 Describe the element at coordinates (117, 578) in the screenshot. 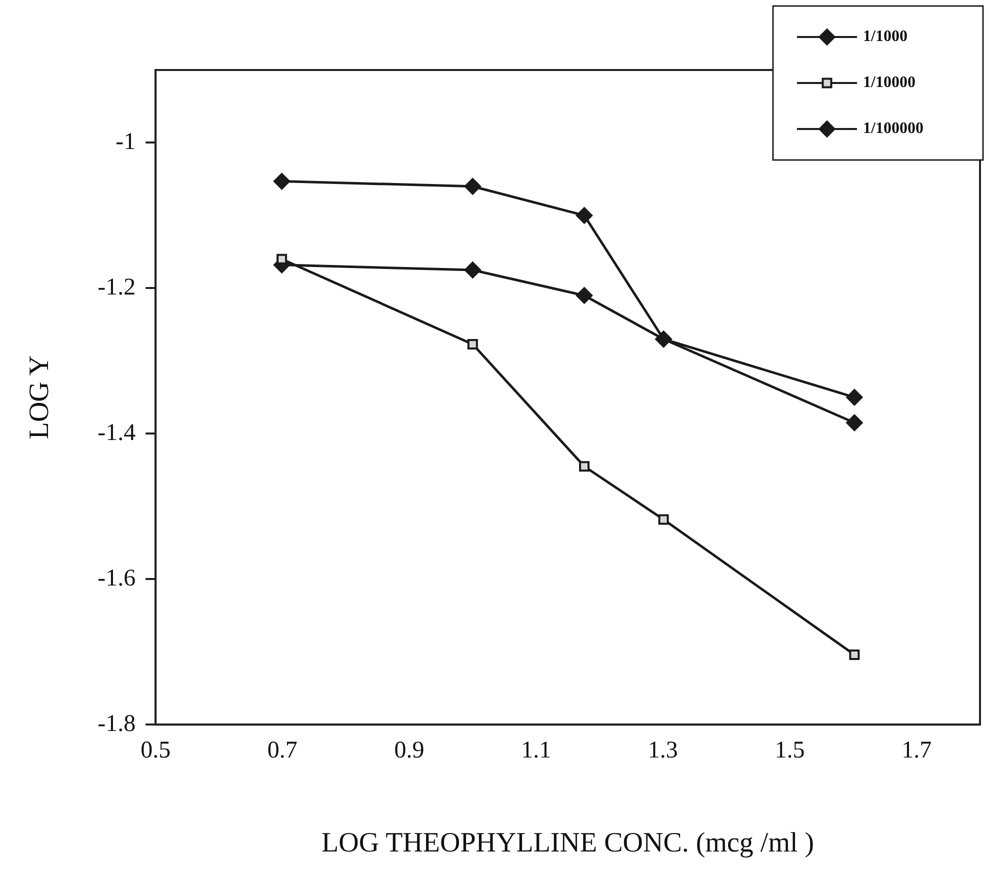

I see `y-tick-label: -1.6` at that location.